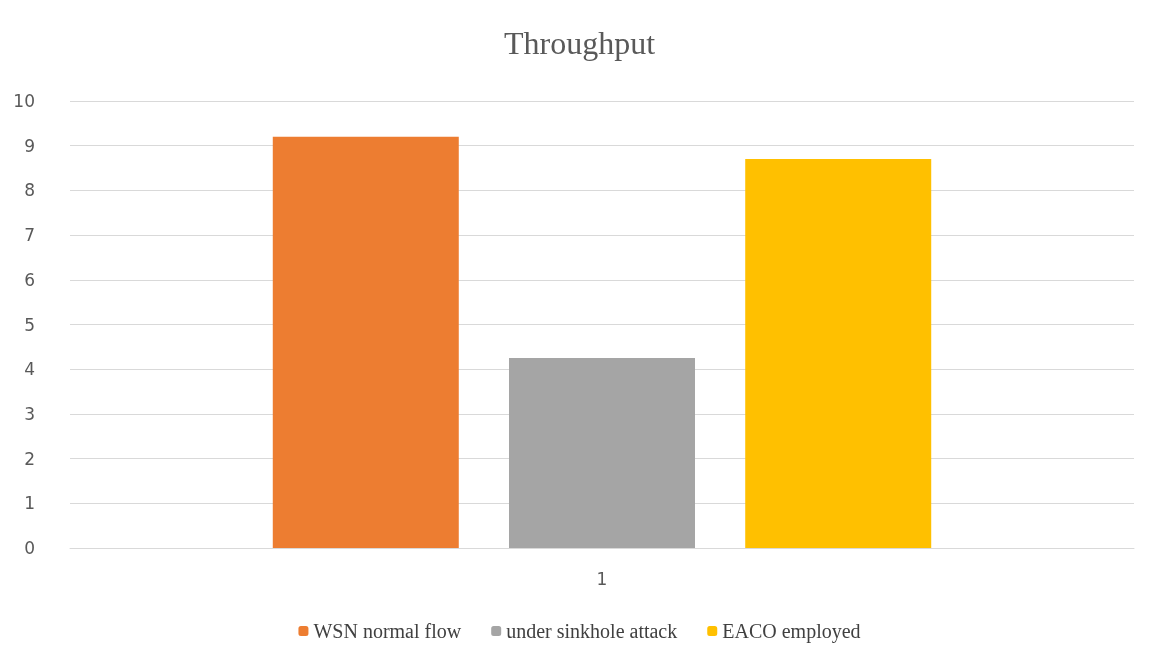 The height and width of the screenshot is (666, 1159). I want to click on chart-title: Throughput, so click(579, 43).